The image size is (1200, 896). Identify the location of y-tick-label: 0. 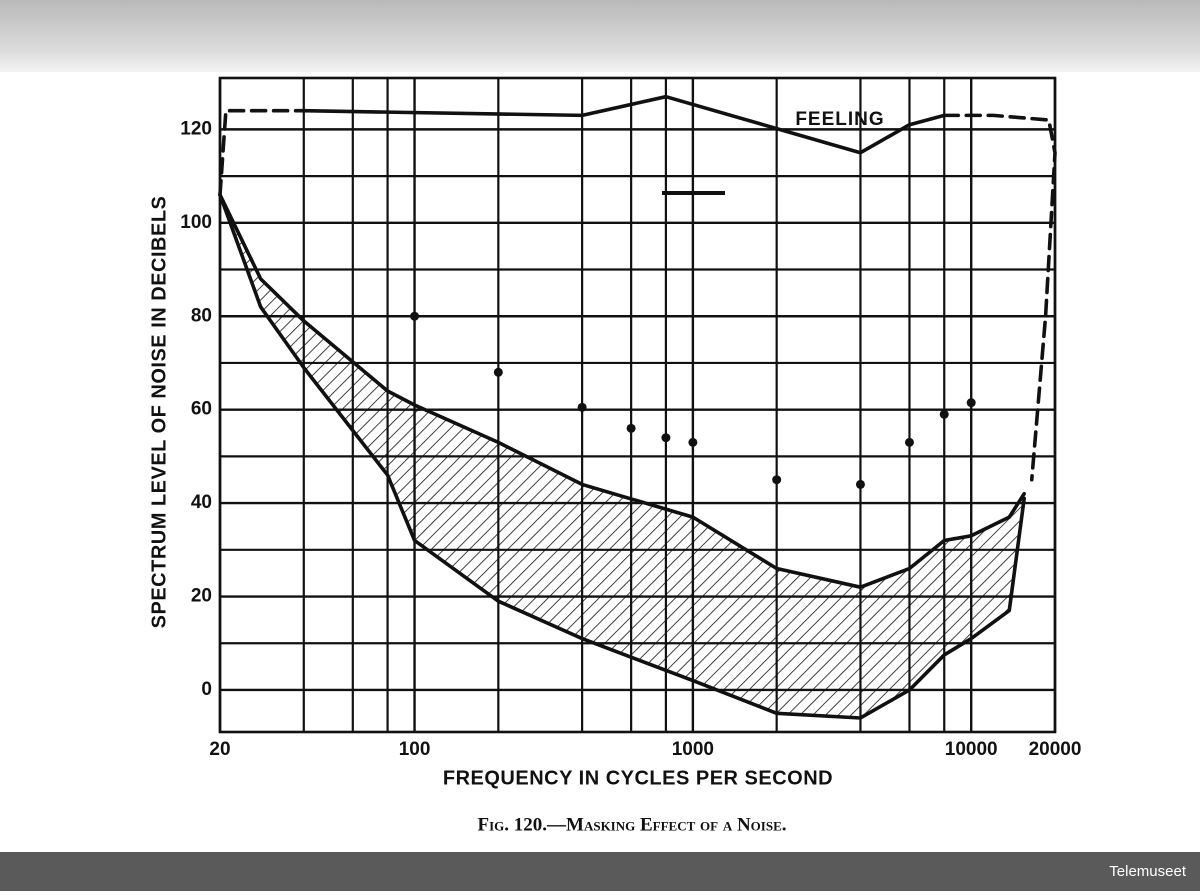
(206, 689).